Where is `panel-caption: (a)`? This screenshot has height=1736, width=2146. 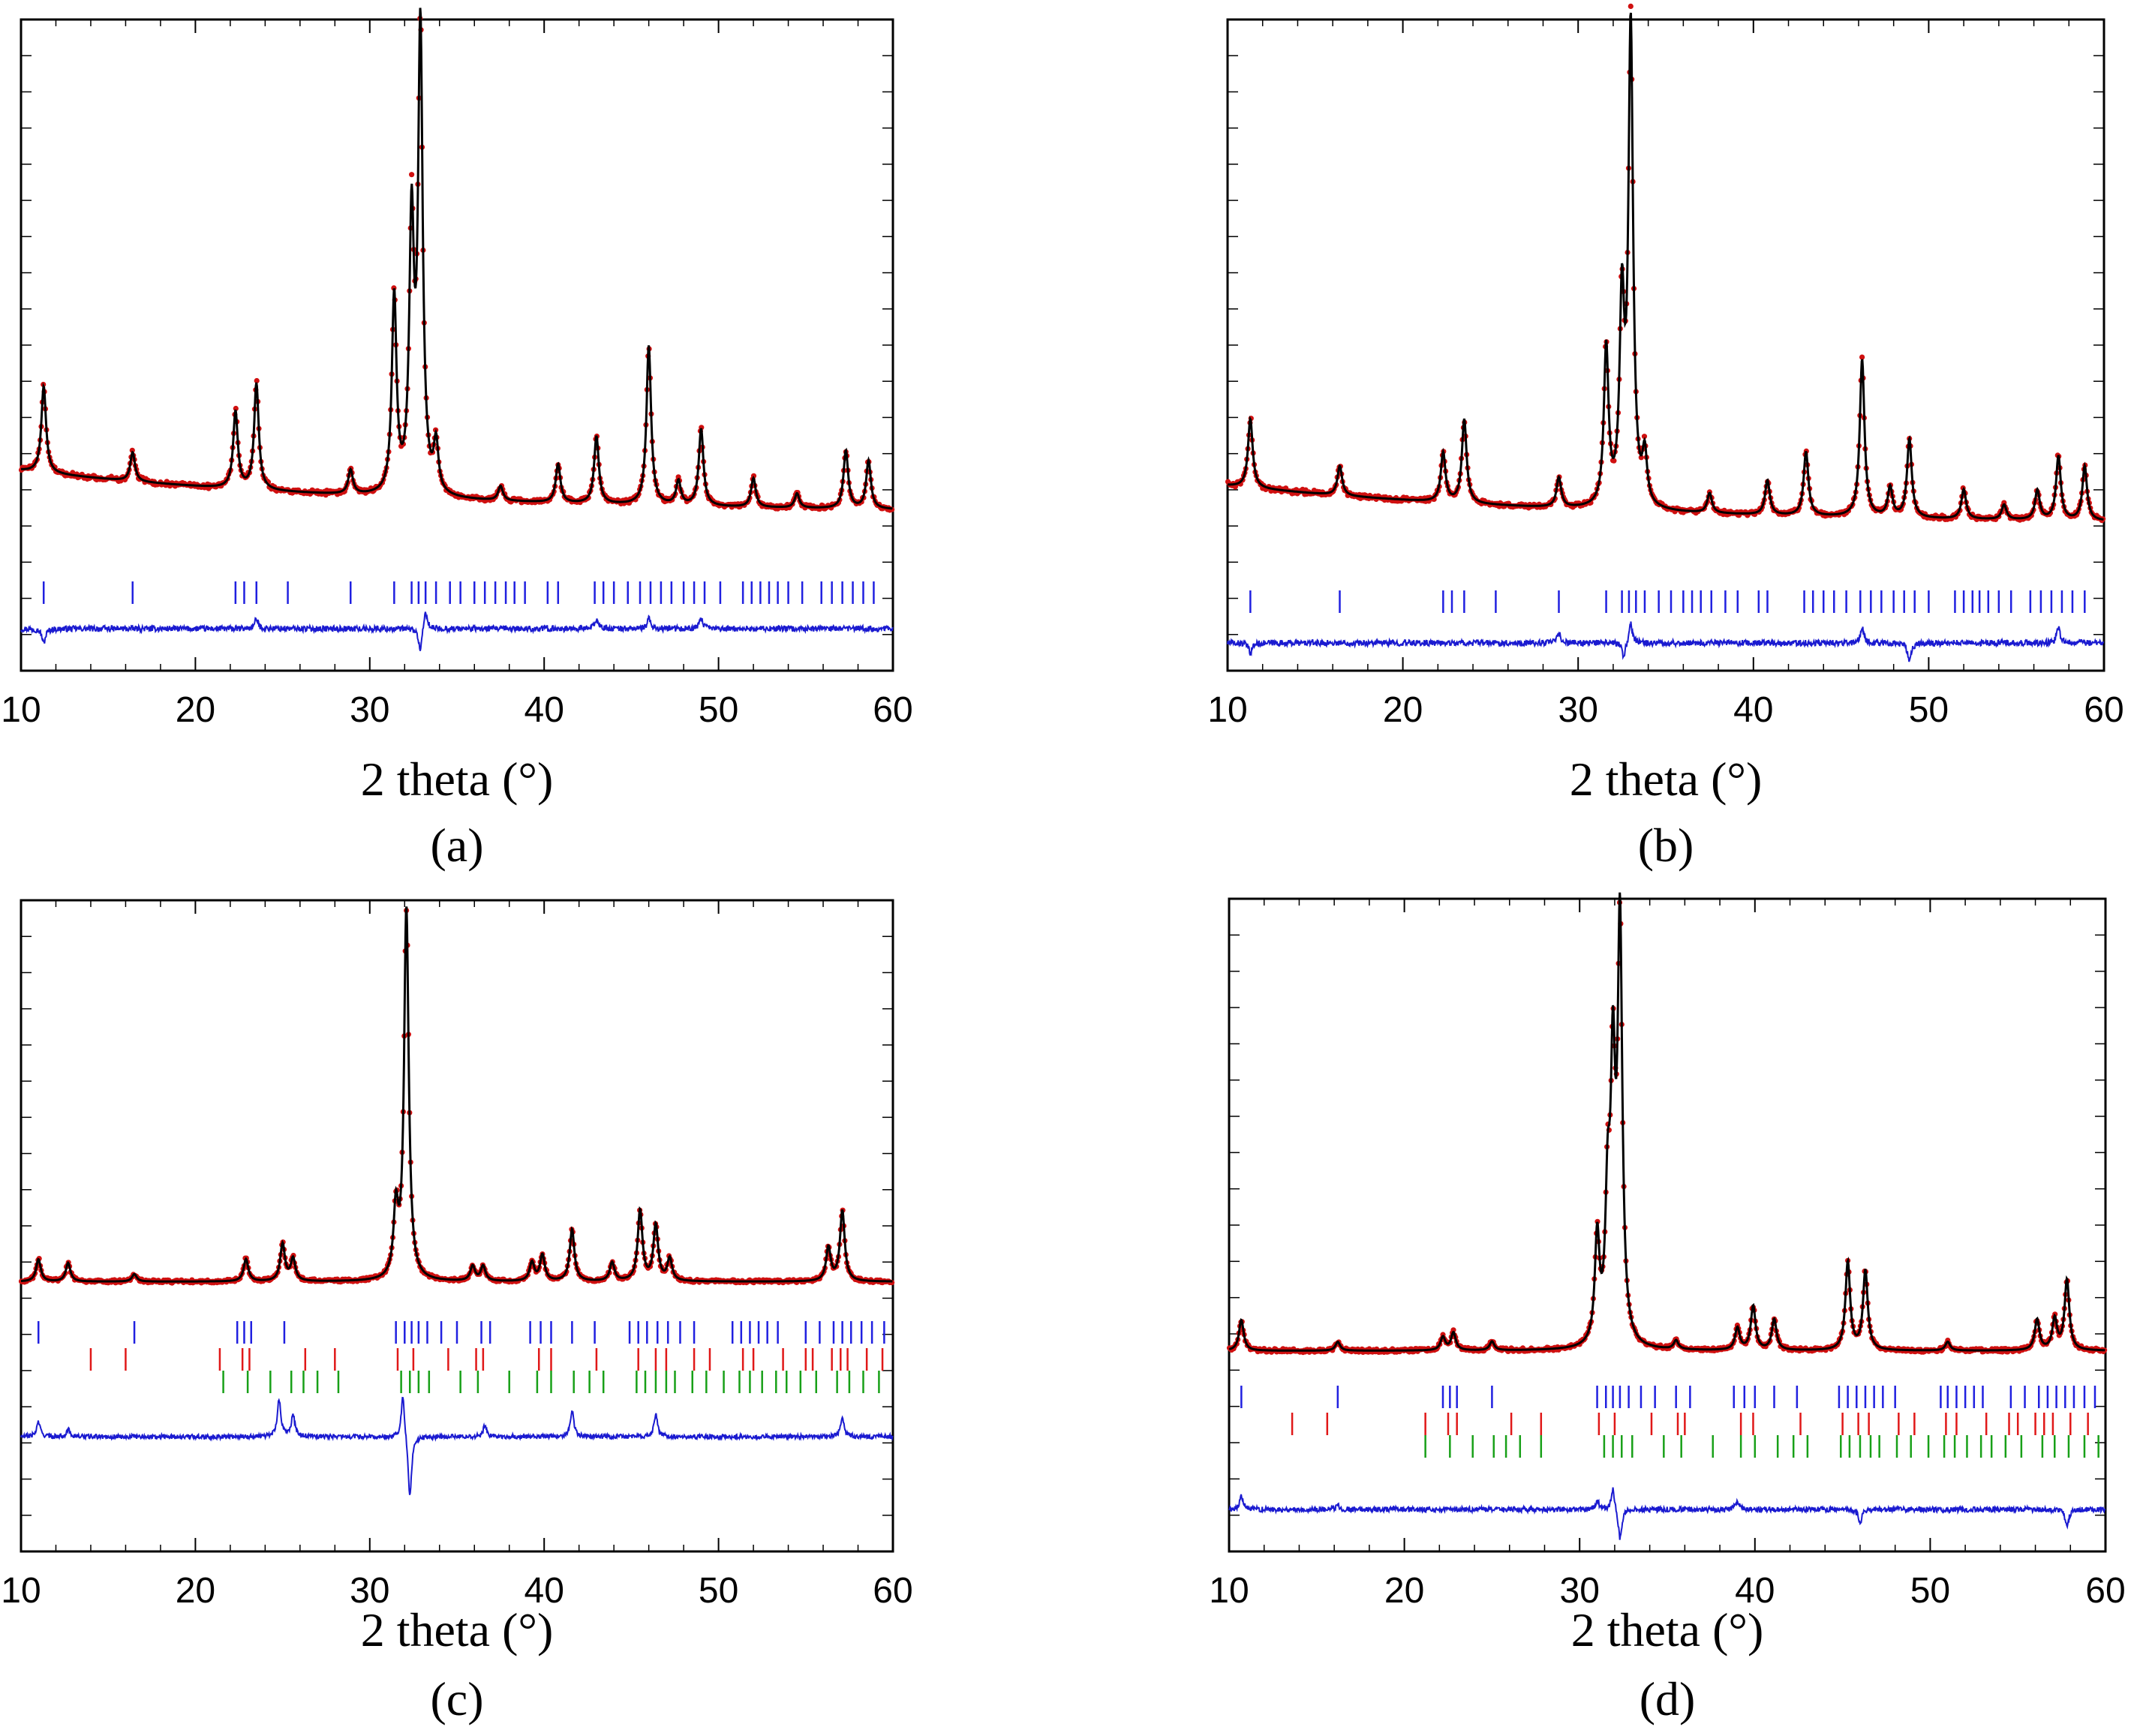
panel-caption: (a) is located at coordinates (457, 845).